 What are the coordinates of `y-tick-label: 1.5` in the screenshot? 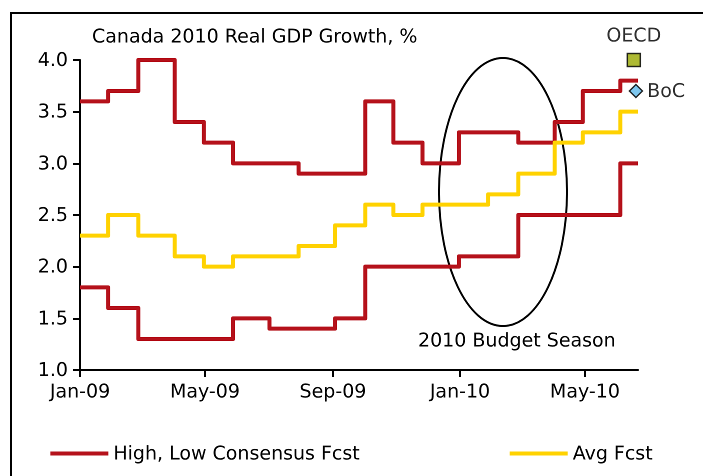 It's located at (53, 318).